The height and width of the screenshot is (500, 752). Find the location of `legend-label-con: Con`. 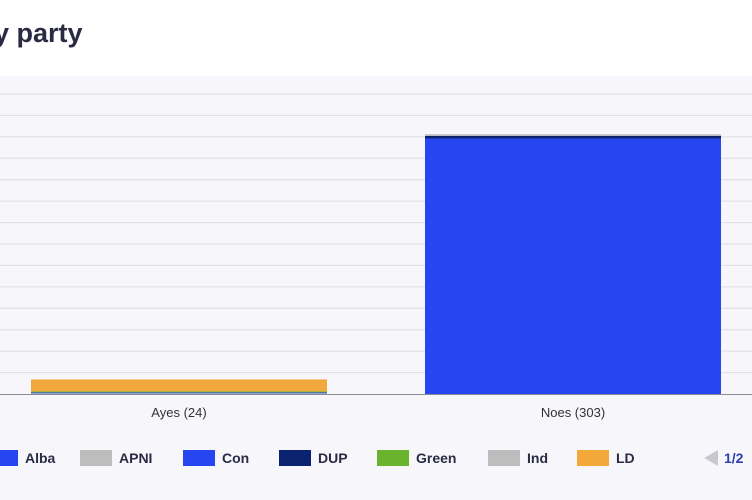

legend-label-con: Con is located at coordinates (236, 458).